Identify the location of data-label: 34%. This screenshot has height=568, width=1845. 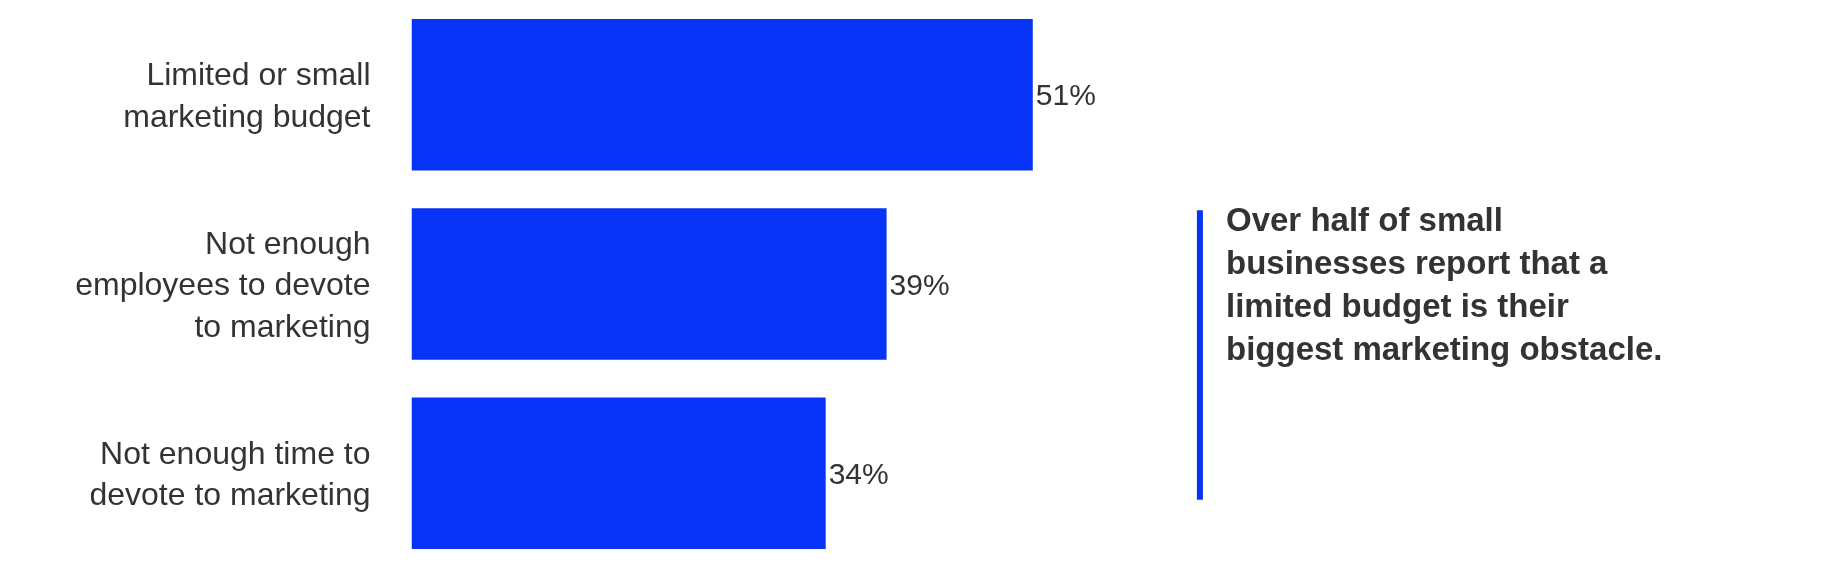
(858, 473).